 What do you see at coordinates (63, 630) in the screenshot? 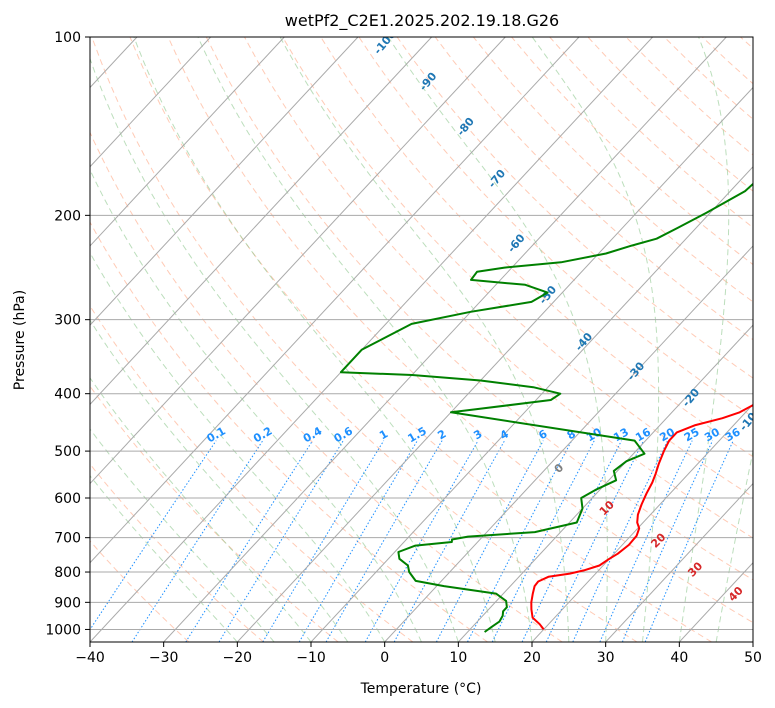
I see `y-tick-label: 1000` at bounding box center [63, 630].